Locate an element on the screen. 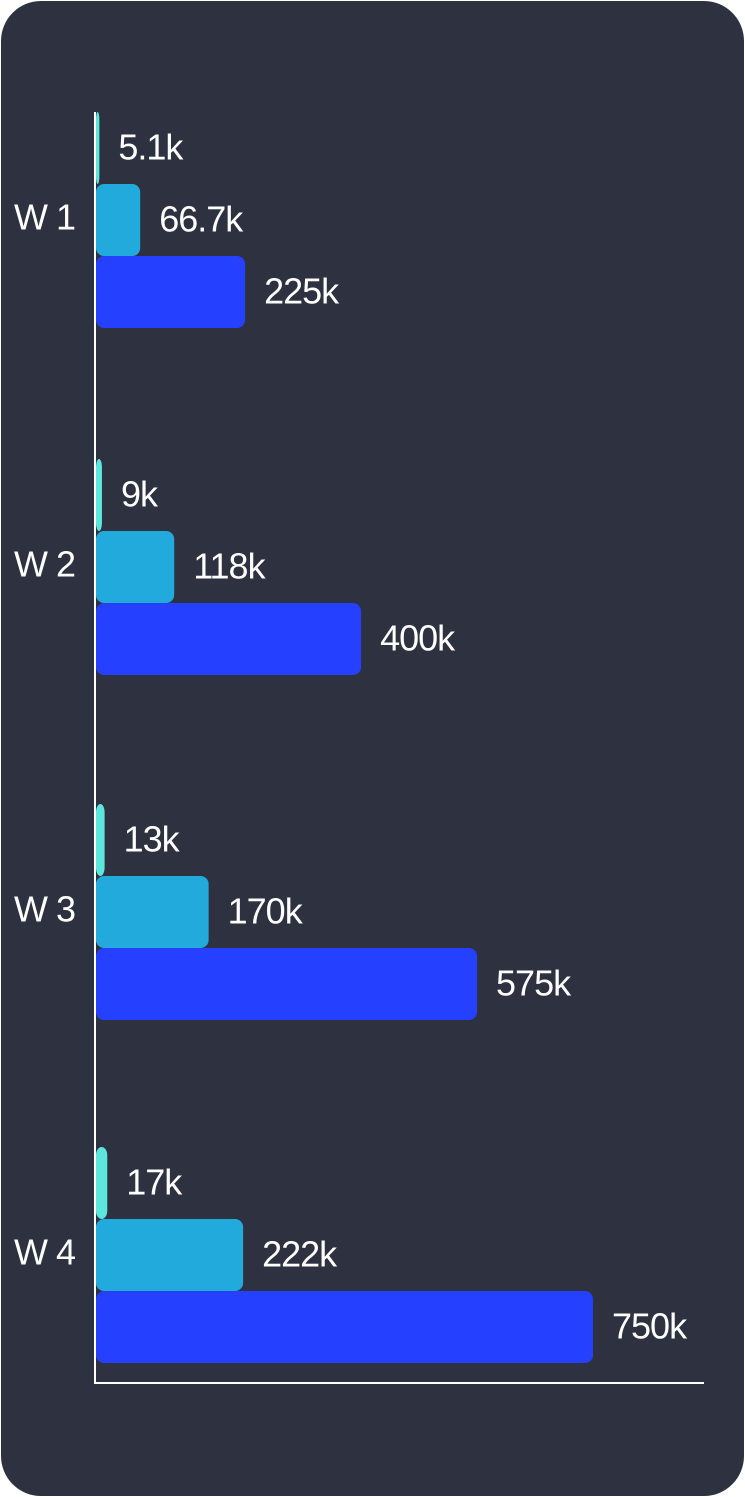 This screenshot has height=1497, width=745. value-label: 5.1k is located at coordinates (151, 147).